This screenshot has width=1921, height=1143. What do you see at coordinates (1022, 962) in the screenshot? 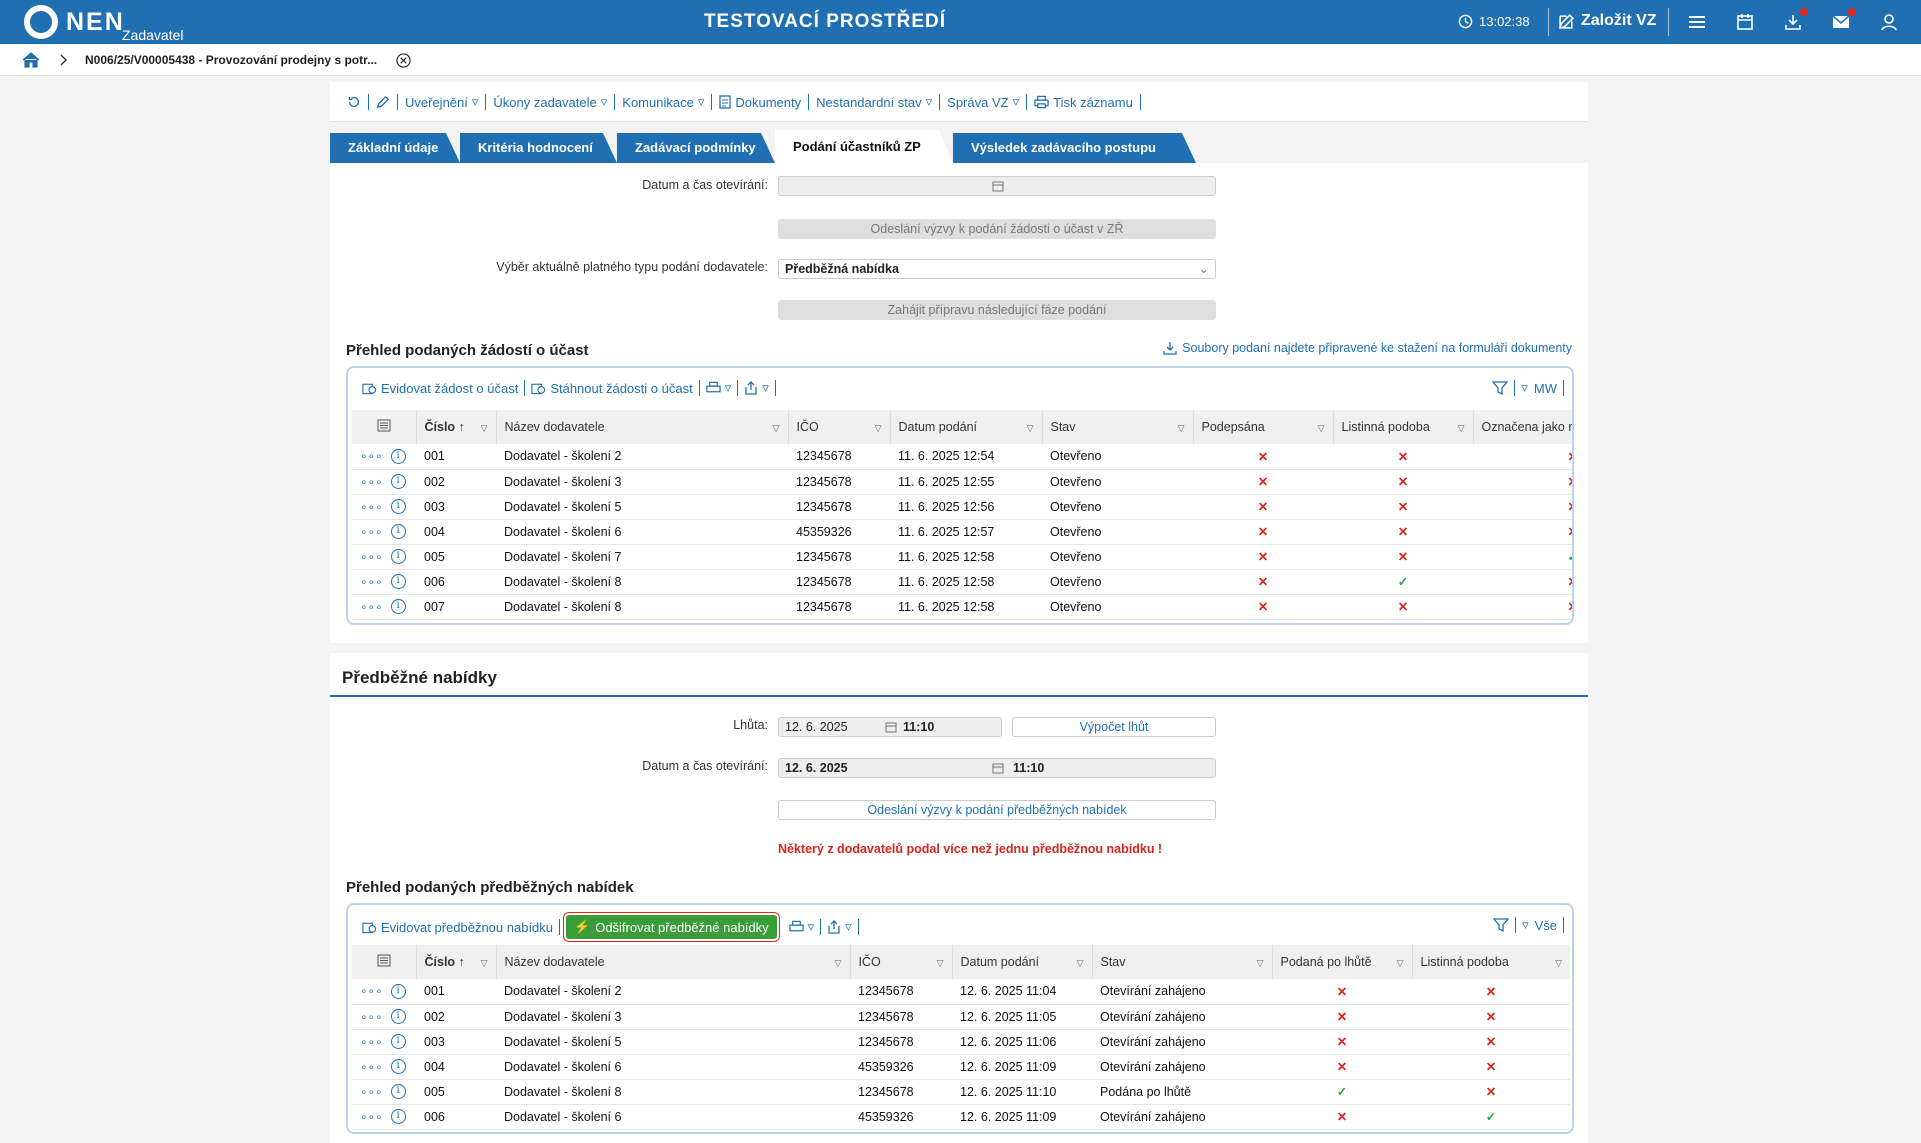
I see `column-header: Datum podání ▽` at bounding box center [1022, 962].